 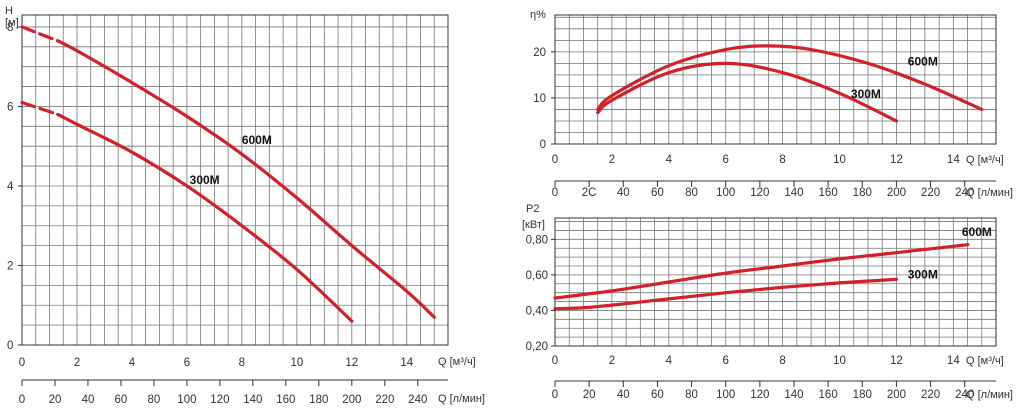 What do you see at coordinates (539, 53) in the screenshot?
I see `y-tick-label: 20` at bounding box center [539, 53].